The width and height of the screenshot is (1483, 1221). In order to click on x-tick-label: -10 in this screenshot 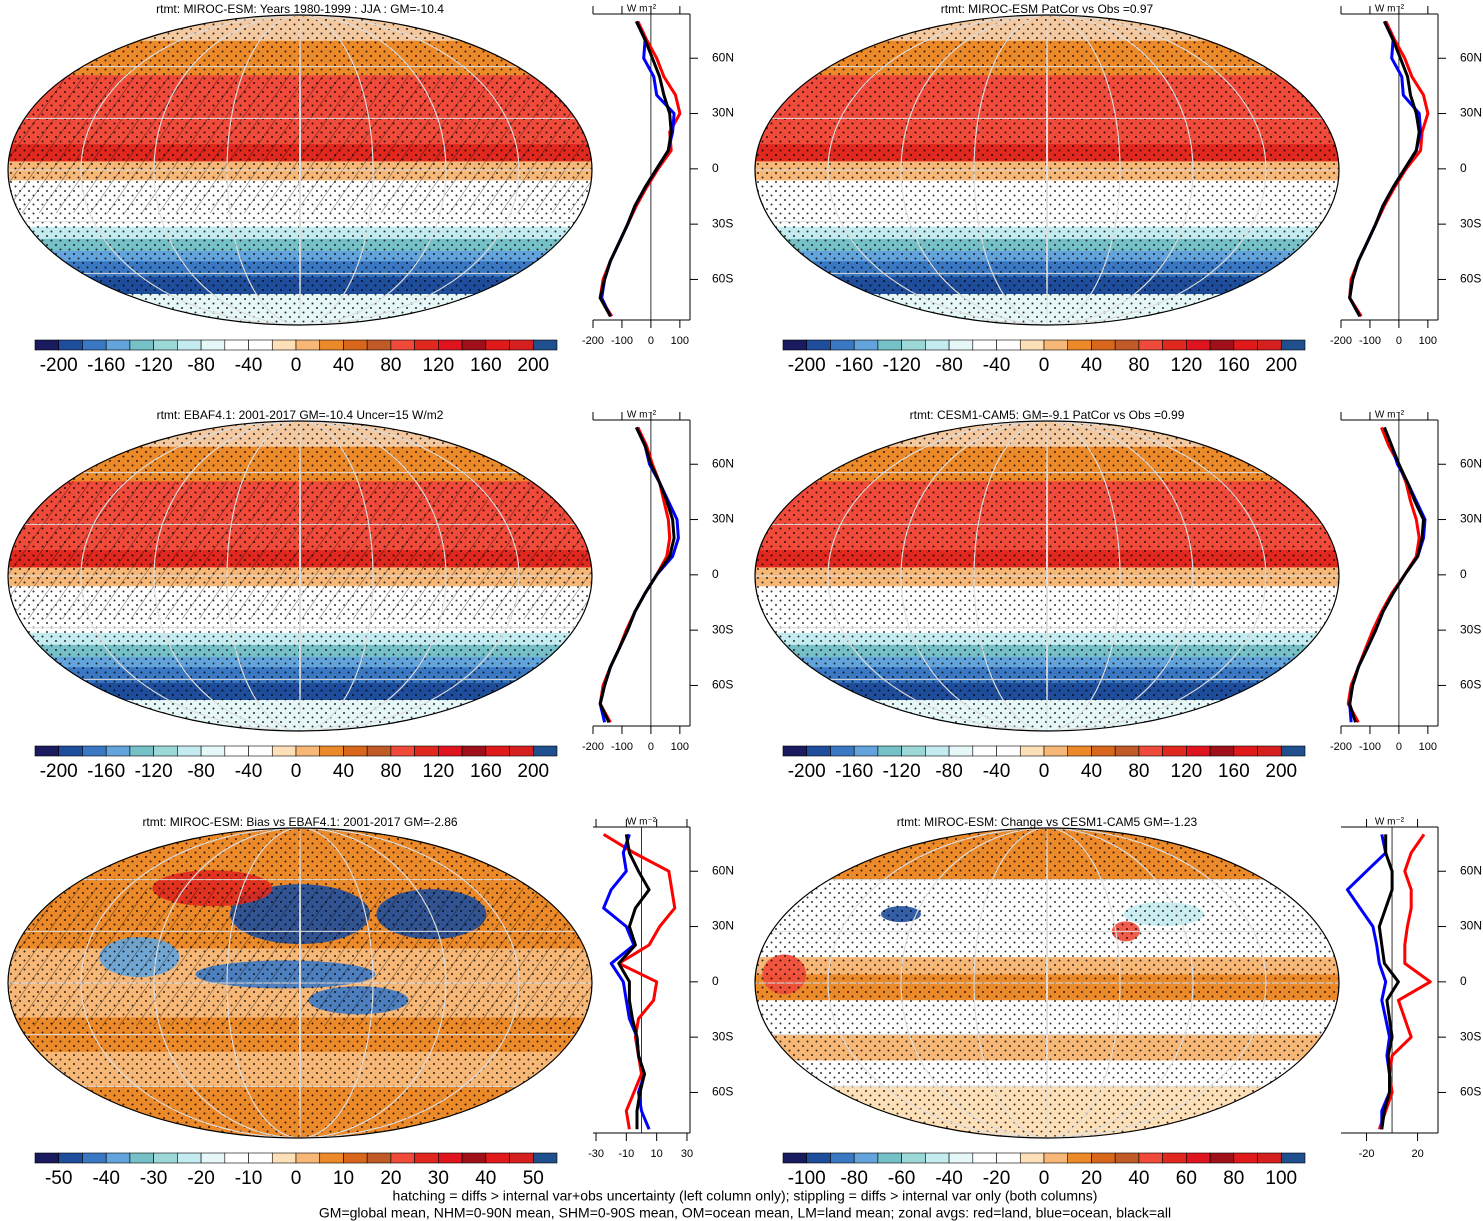, I will do `click(626, 1154)`.